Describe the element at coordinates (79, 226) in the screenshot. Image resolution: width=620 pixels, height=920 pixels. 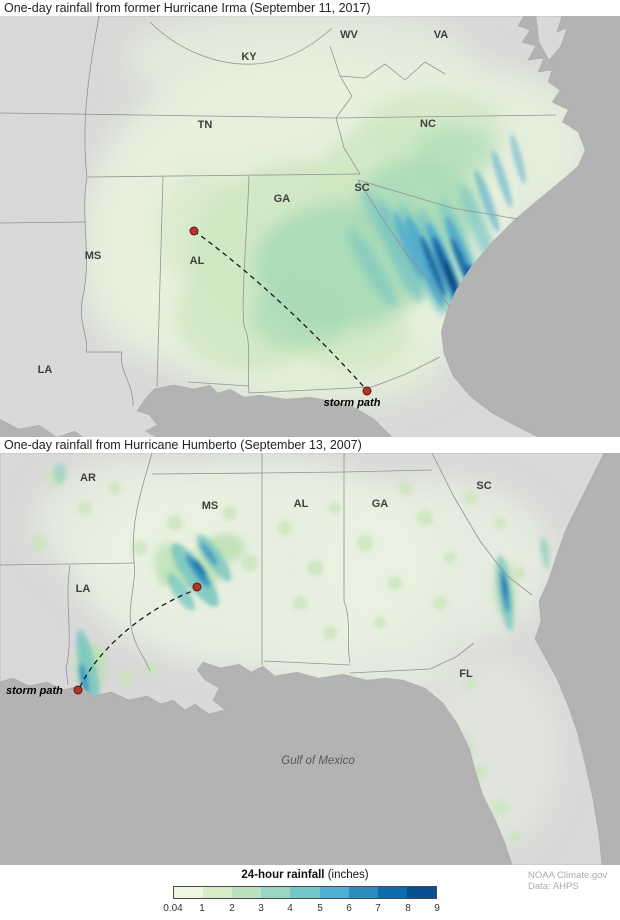
I see `no-data-cover-west` at that location.